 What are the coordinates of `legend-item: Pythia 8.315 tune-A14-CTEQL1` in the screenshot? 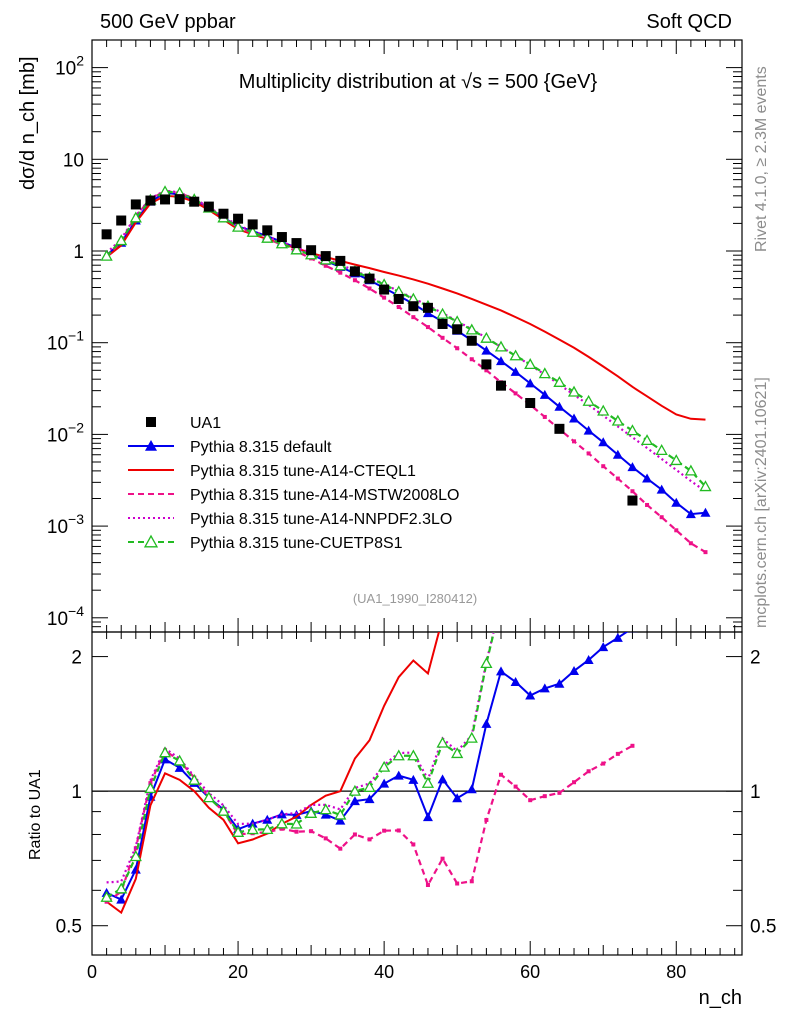 It's located at (272, 471).